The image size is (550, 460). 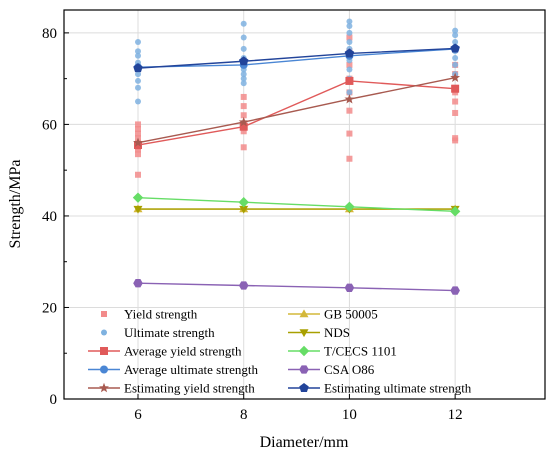 I want to click on legend-label: Average ultimate strength, so click(x=191, y=369).